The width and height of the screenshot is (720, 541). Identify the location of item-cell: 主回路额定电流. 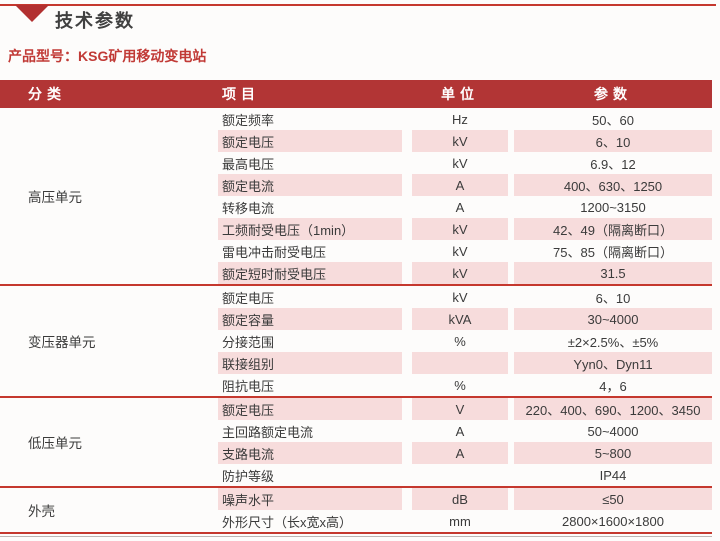
(268, 432).